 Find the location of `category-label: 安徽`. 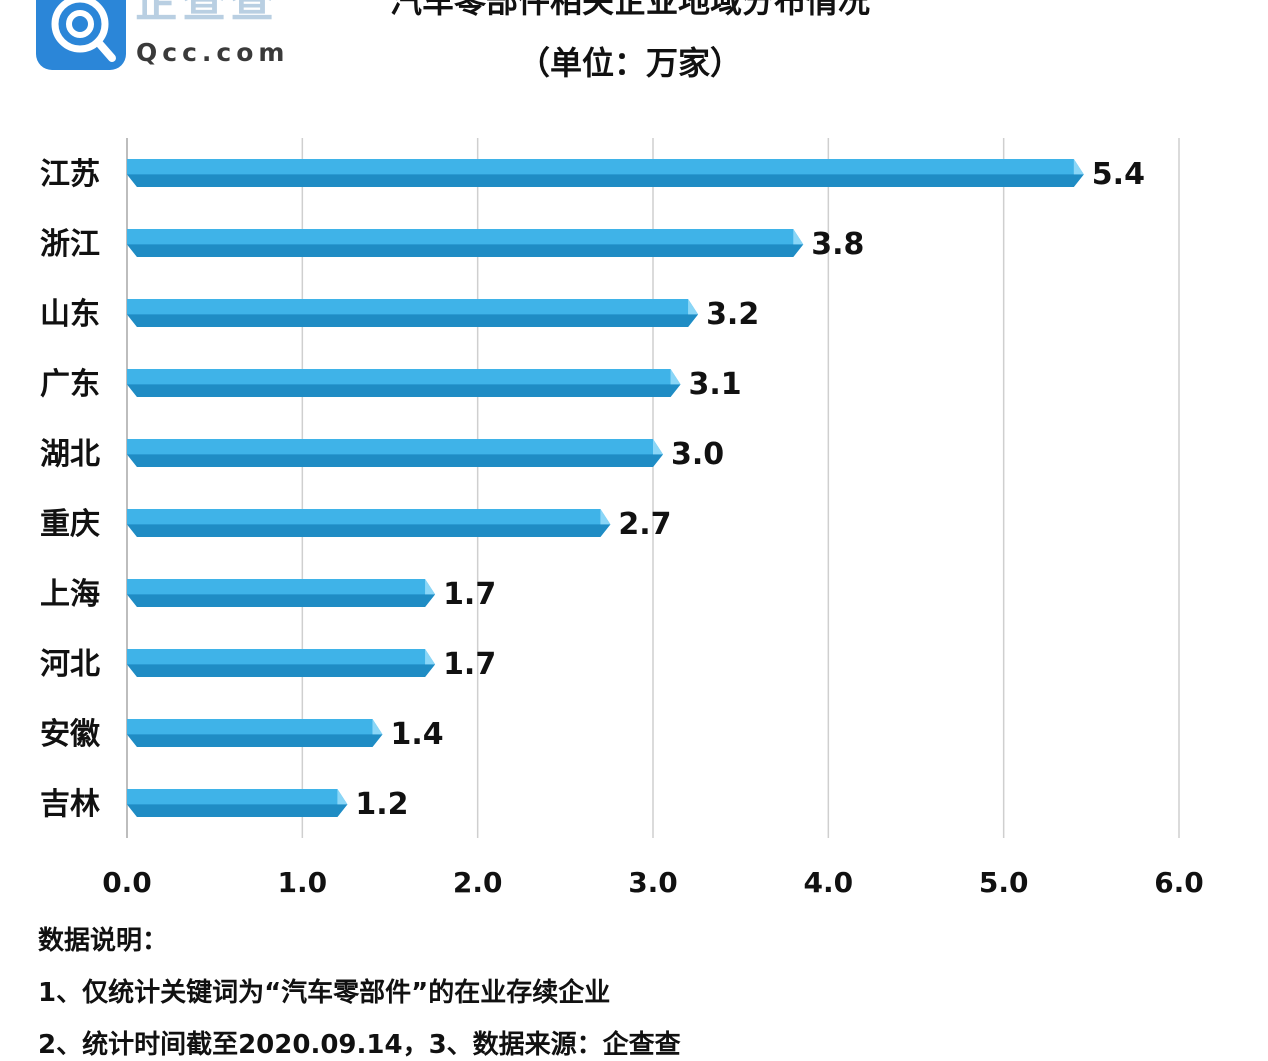

category-label: 安徽 is located at coordinates (70, 734).